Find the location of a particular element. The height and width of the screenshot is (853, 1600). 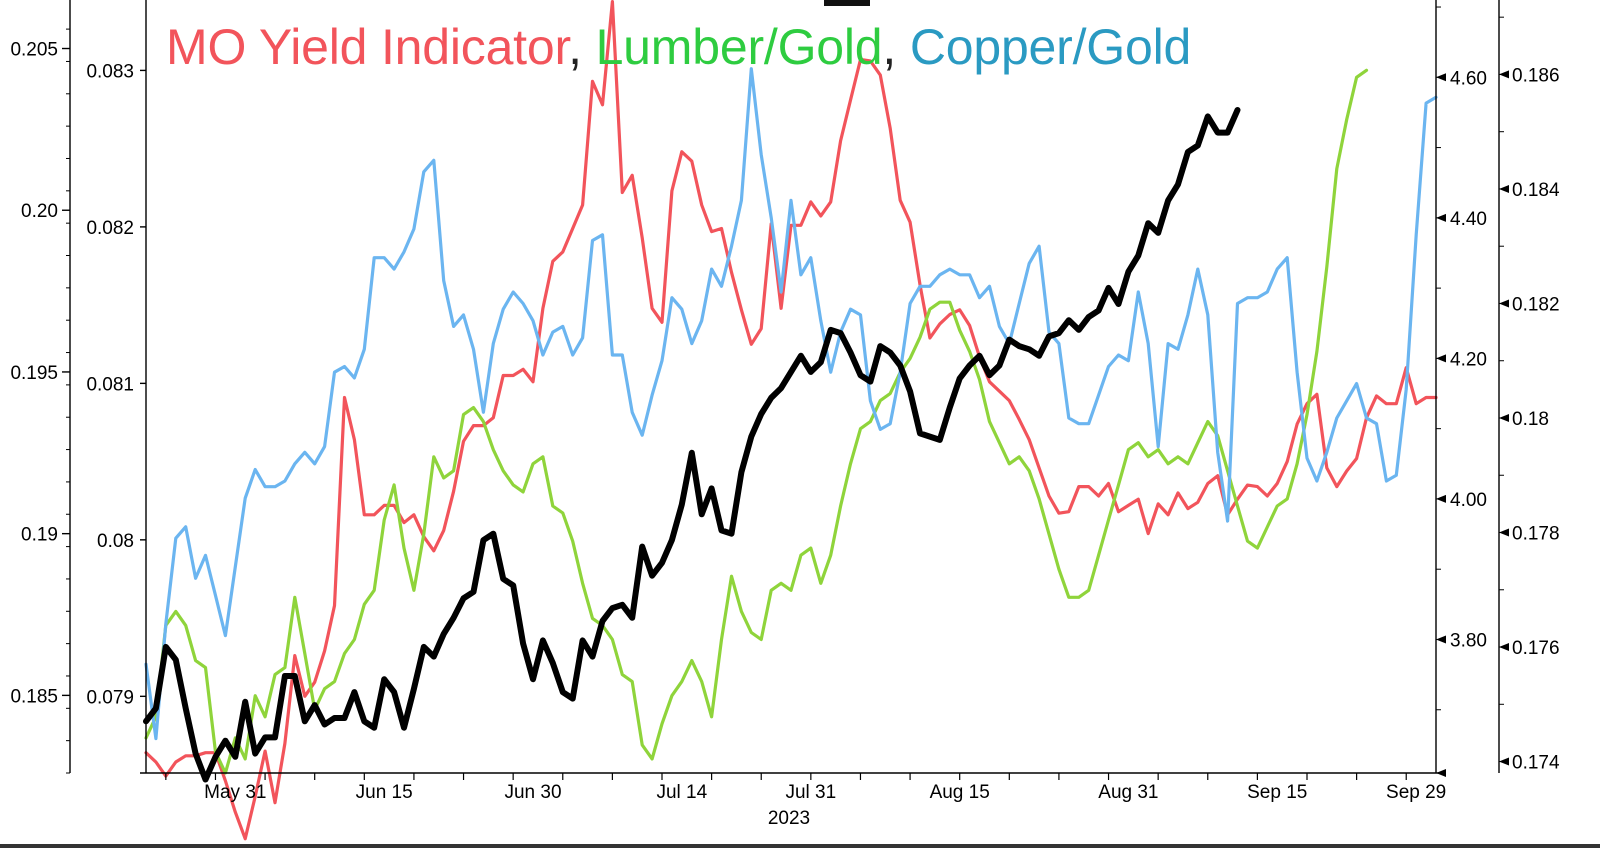

right-outer-tick-label: 0.186 is located at coordinates (1536, 75).